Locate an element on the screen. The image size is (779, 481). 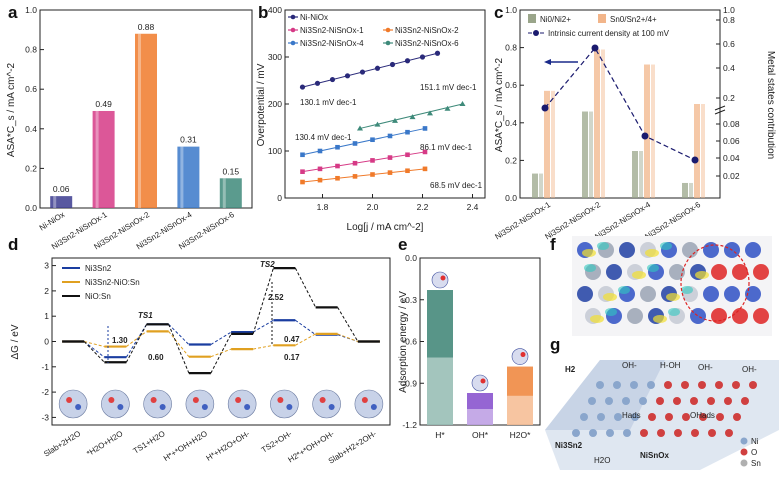
d-category-label: Slab+H2+2OH- is located at coordinates (352, 447).